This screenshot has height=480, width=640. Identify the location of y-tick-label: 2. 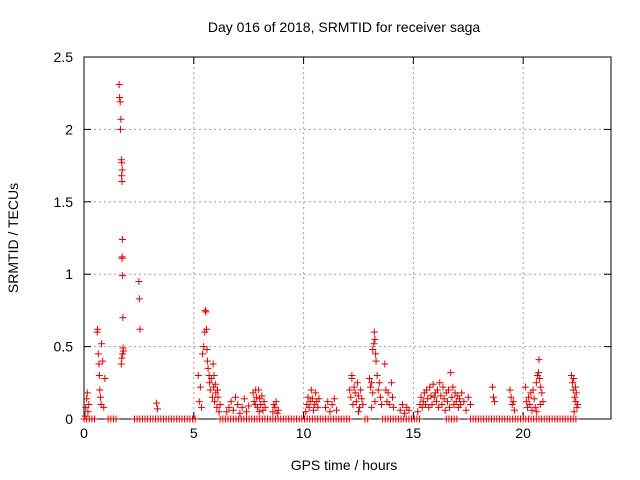
(69, 129).